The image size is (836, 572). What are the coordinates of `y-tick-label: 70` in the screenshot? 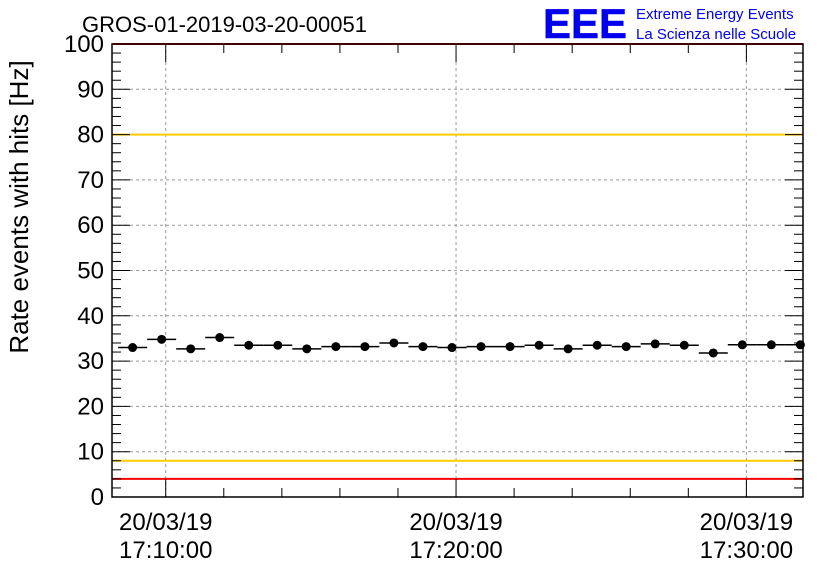 It's located at (90, 180).